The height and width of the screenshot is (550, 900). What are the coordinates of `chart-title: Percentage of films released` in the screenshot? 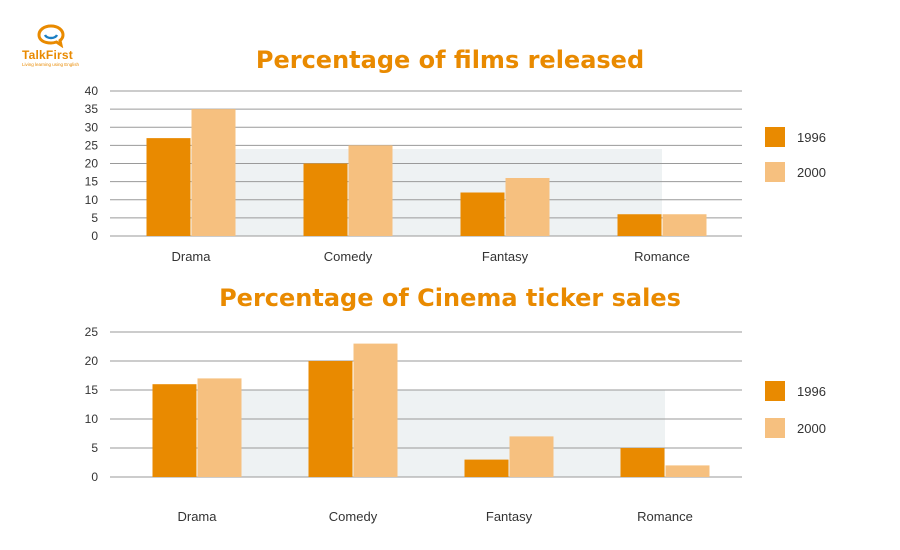 It's located at (450, 60).